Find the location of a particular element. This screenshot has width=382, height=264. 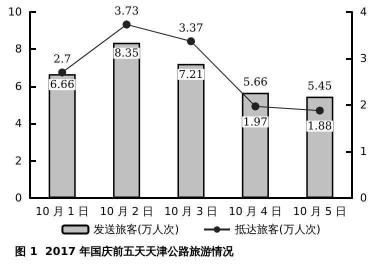

data-label: 6.66 is located at coordinates (62, 85).